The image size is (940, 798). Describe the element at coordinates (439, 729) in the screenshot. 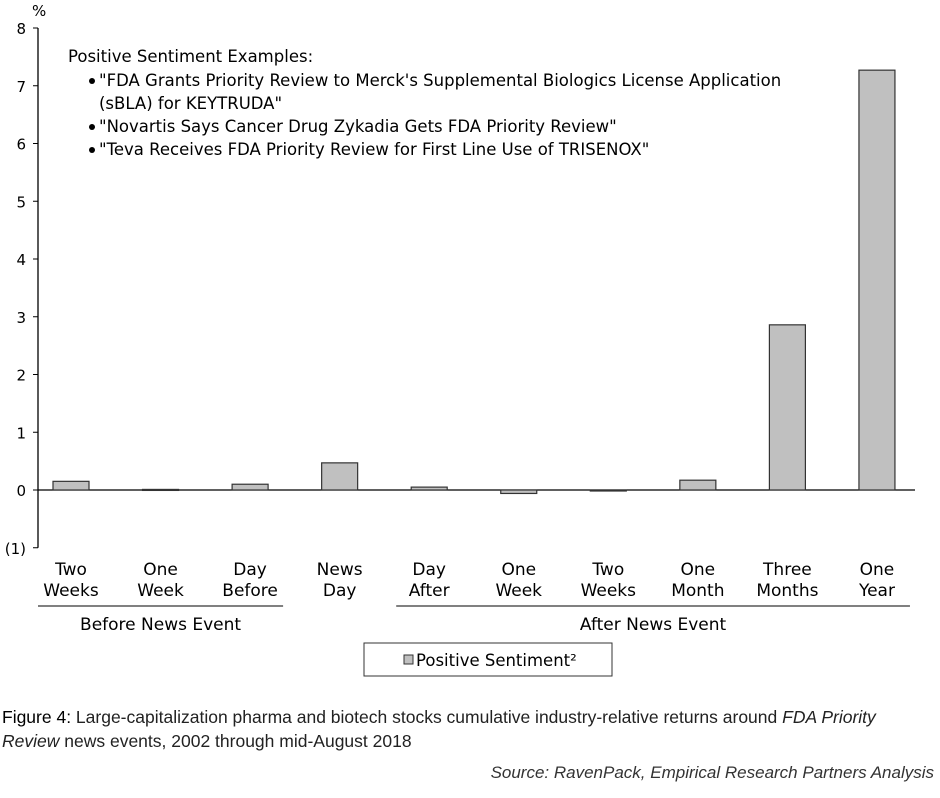

I see `caption-italic: FDA Priority Review` at that location.